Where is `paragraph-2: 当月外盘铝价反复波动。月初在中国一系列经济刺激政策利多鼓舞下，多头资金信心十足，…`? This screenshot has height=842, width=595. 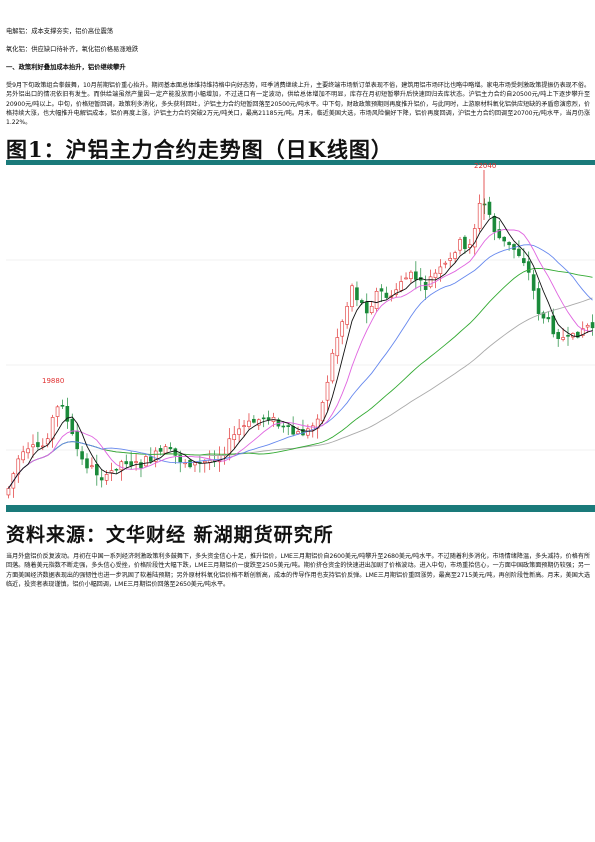 paragraph-2: 当月外盘铝价反复波动。月初在中国一系列经济刺激政策利多鼓舞下，多头资金信心十足，… is located at coordinates (298, 570).